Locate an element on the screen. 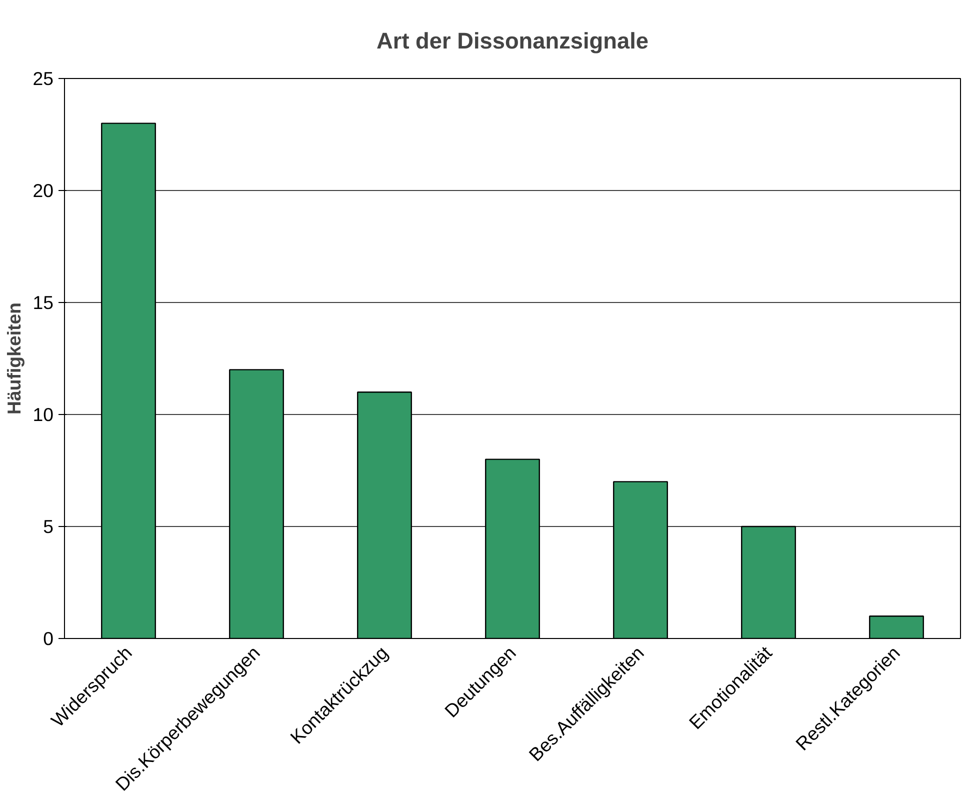 Image resolution: width=974 pixels, height=809 pixels. bar is located at coordinates (896, 627).